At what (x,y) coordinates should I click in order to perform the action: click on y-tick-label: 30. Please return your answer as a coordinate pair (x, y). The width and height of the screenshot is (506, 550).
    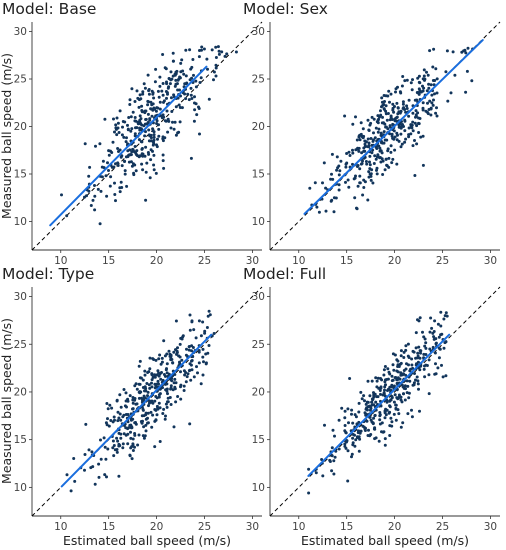
    Looking at the image, I should click on (258, 297).